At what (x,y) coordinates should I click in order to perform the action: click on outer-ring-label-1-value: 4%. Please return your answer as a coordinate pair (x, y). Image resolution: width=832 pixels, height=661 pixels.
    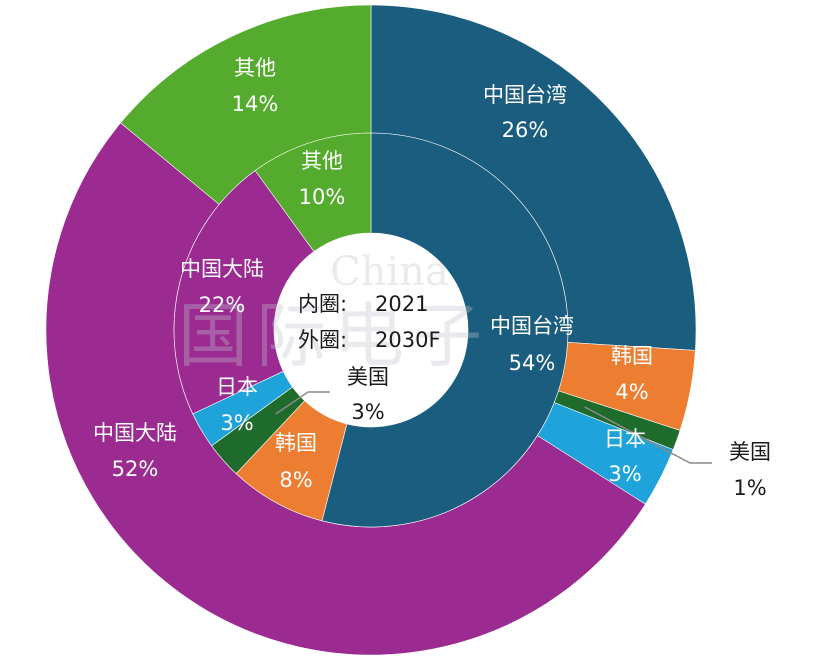
    Looking at the image, I should click on (631, 392).